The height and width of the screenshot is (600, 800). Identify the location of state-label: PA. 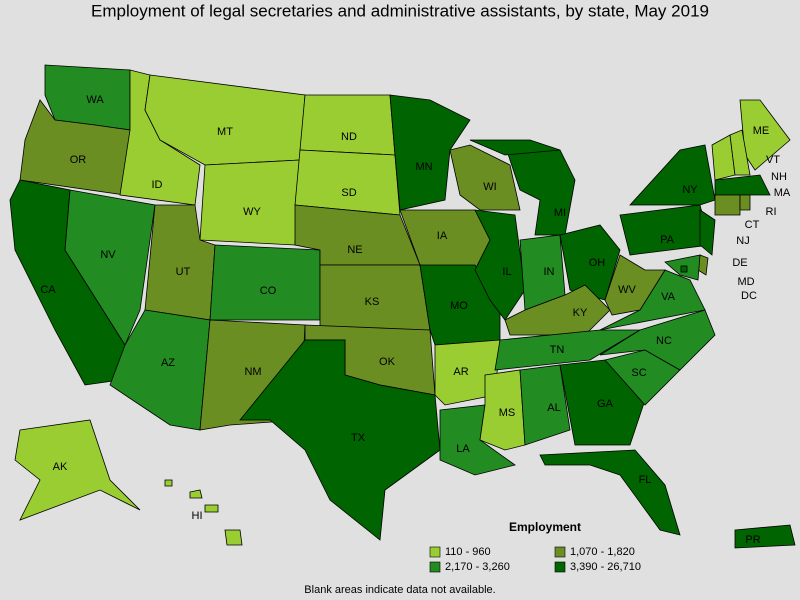
(667, 240).